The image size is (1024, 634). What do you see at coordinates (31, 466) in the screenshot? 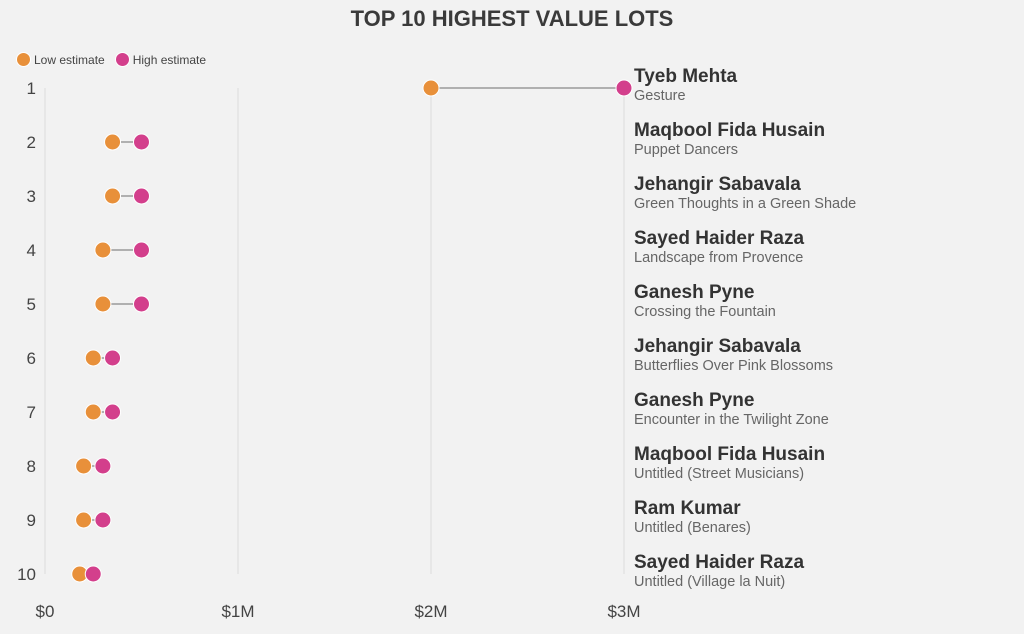
I see `rank-label: 8` at bounding box center [31, 466].